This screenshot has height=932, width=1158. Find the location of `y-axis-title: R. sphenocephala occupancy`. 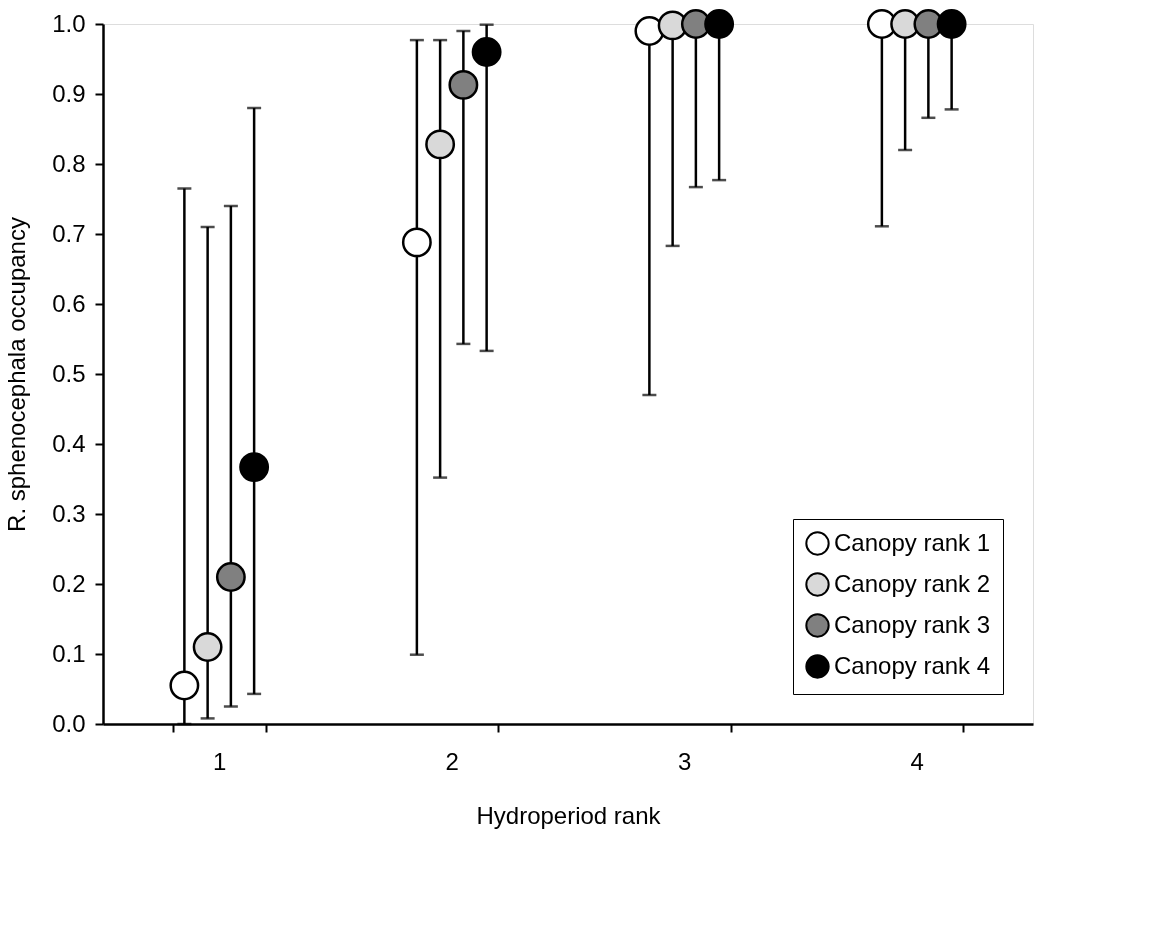

y-axis-title: R. sphenocephala occupancy is located at coordinates (17, 374).